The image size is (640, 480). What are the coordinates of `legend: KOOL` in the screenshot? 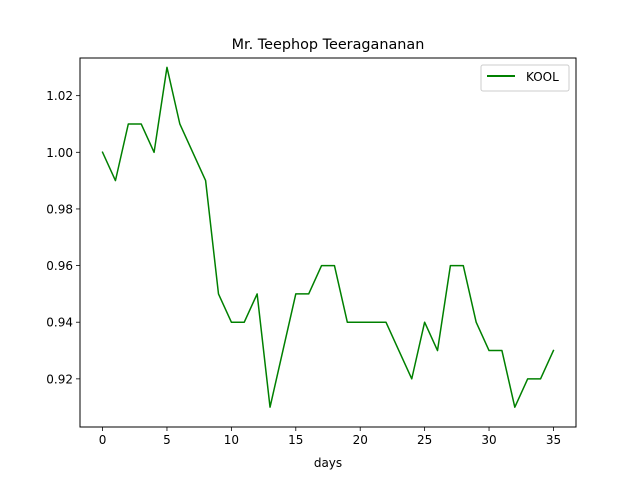 It's located at (525, 78).